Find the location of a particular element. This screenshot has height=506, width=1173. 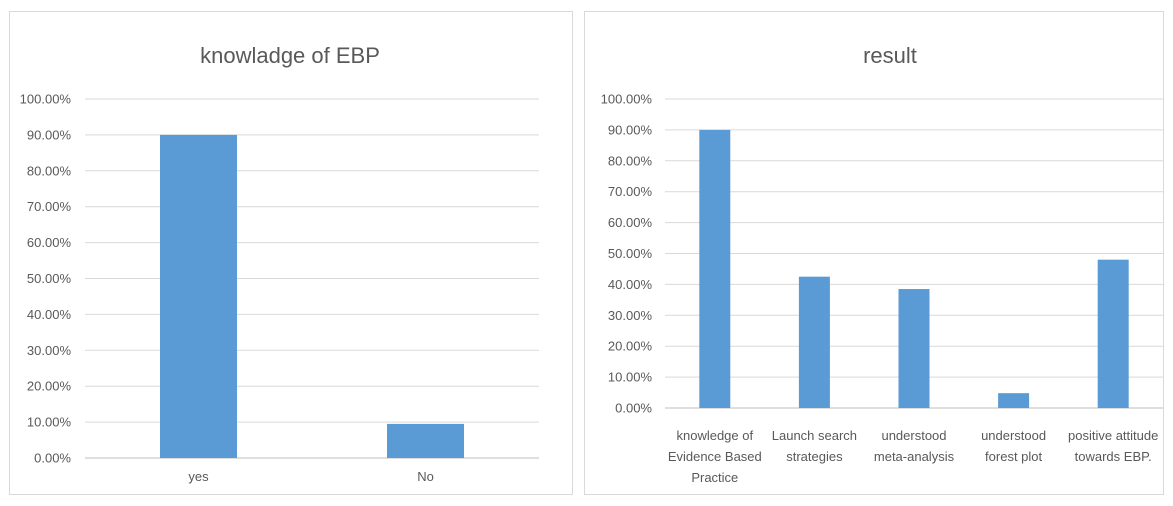

chart-title: knowladge of EBP is located at coordinates (290, 55).